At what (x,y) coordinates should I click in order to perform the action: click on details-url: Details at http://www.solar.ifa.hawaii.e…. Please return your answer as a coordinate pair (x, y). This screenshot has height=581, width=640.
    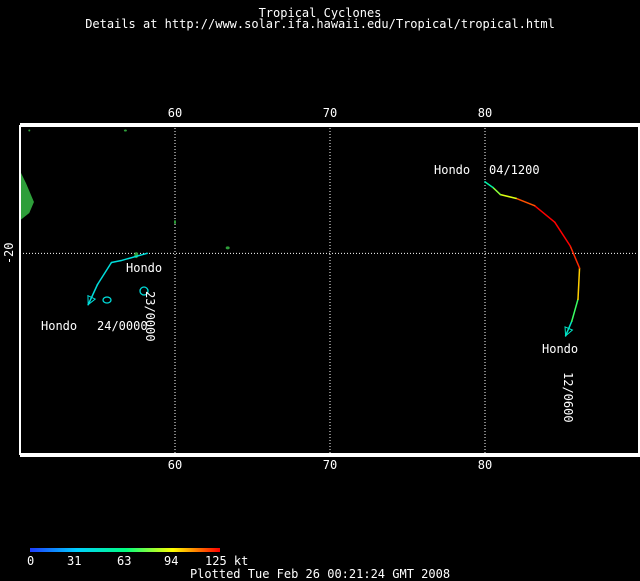
    Looking at the image, I should click on (320, 24).